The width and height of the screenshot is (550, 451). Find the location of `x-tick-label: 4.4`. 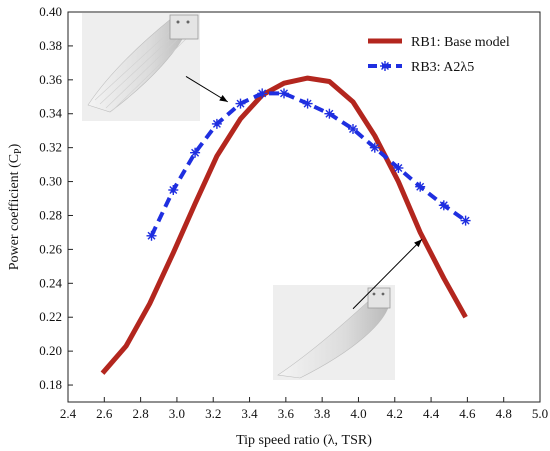

x-tick-label: 4.4 is located at coordinates (431, 413).